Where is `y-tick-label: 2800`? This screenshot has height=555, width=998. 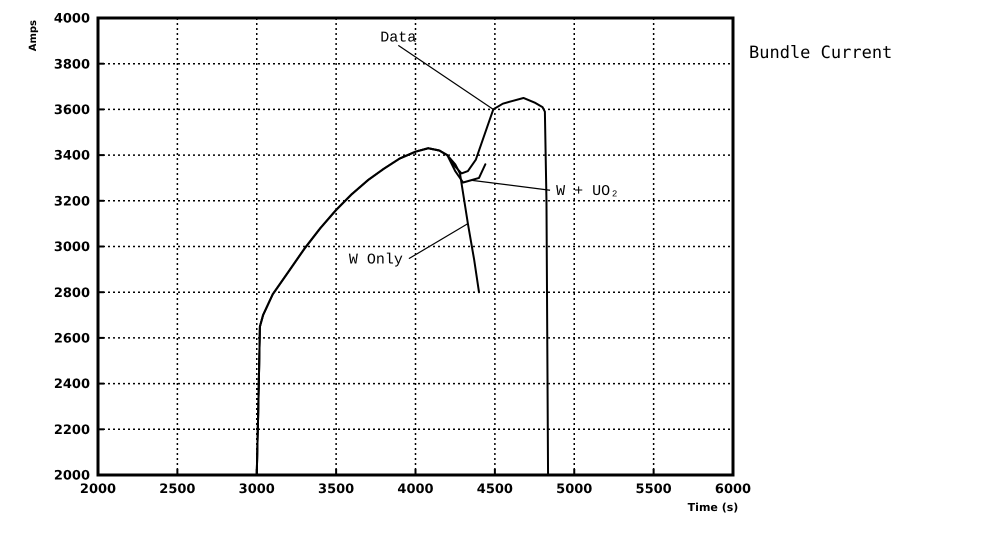
y-tick-label: 2800 is located at coordinates (72, 293).